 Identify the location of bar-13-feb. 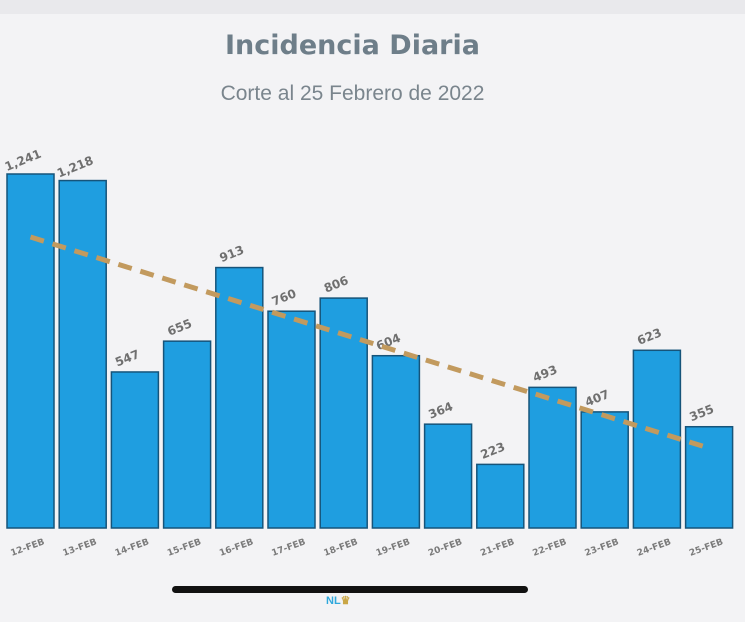
(82, 354).